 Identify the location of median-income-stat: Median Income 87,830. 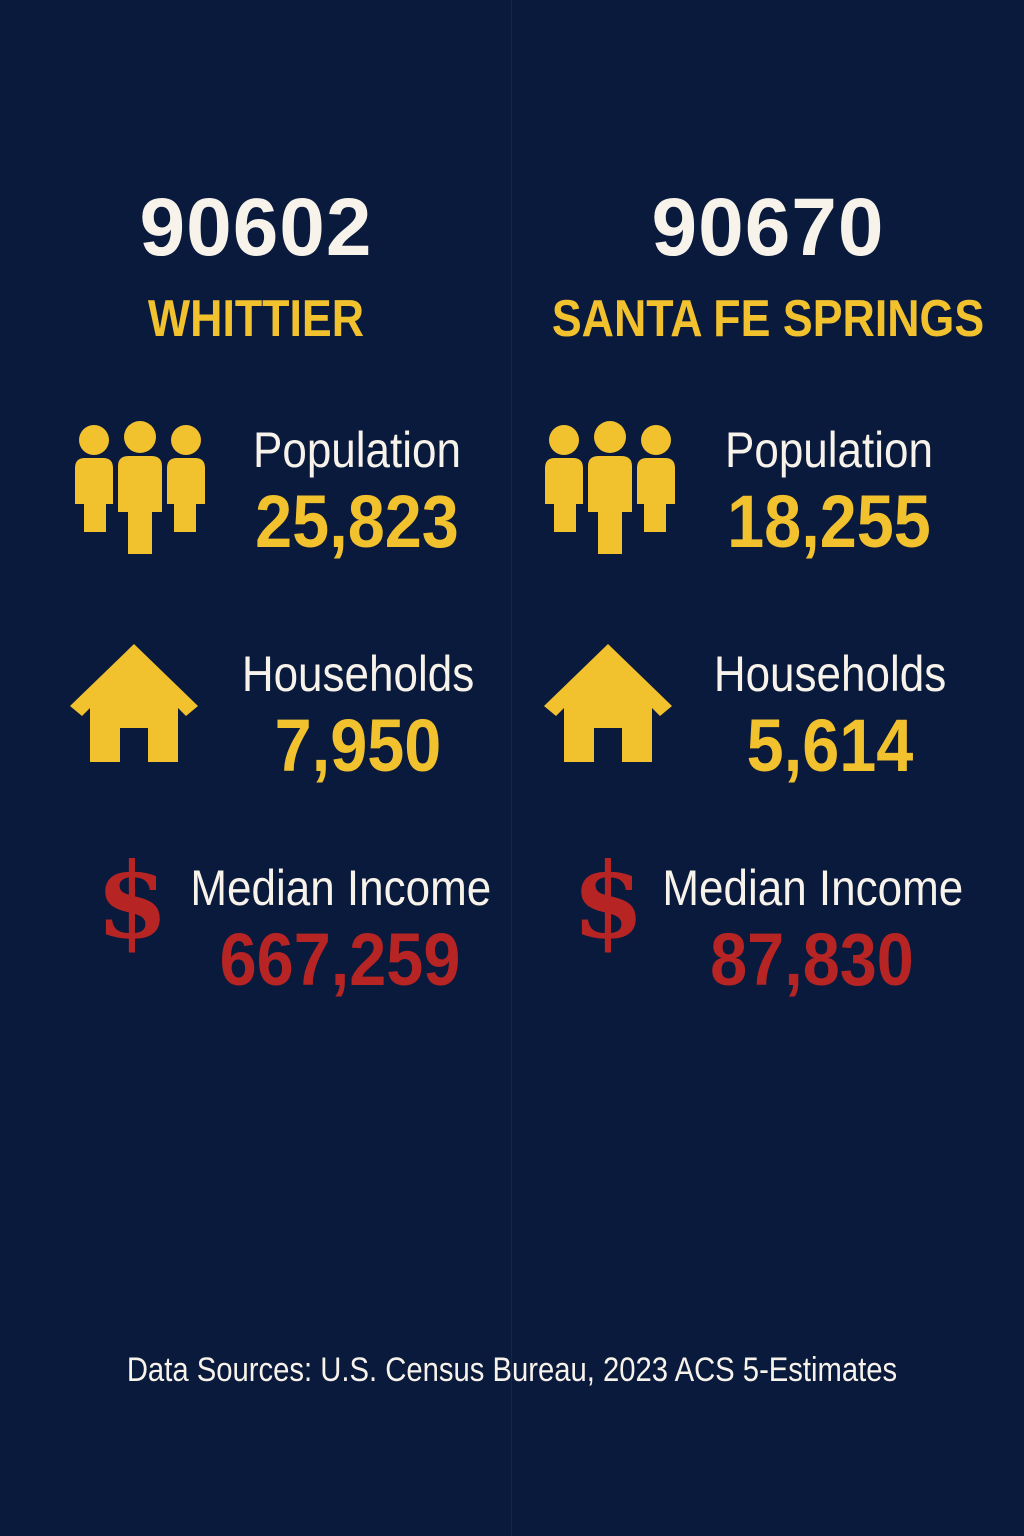
(812, 930).